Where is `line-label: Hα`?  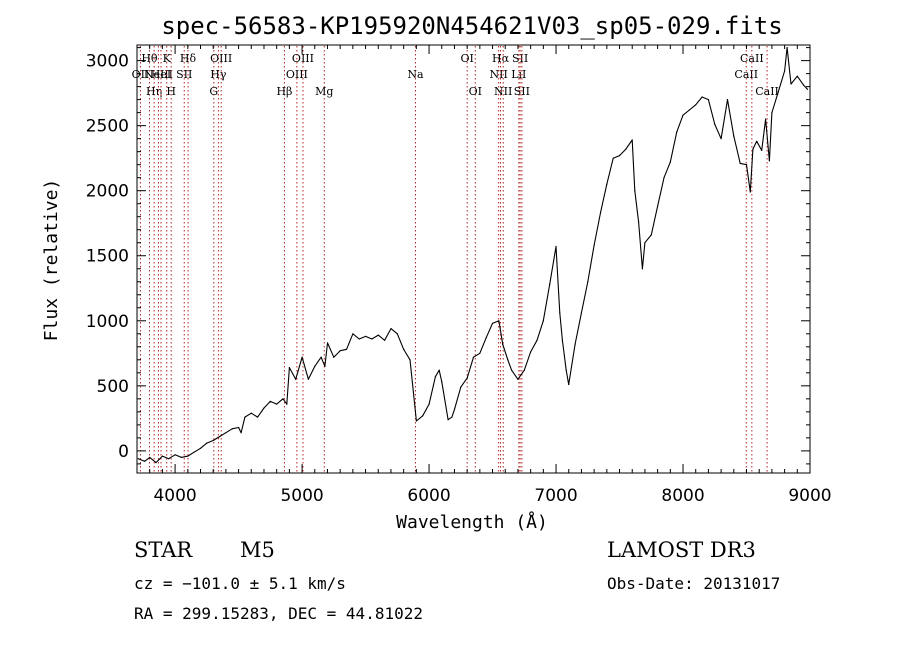 line-label: Hα is located at coordinates (501, 58).